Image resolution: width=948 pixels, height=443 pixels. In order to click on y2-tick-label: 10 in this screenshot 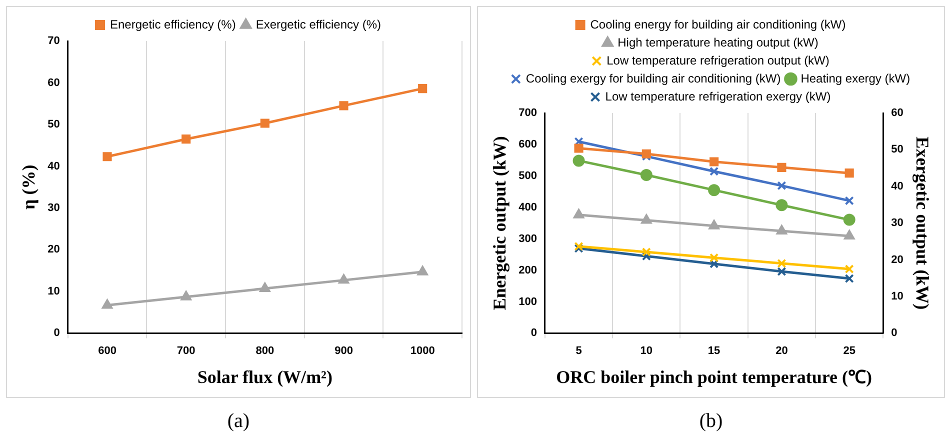, I will do `click(897, 296)`.